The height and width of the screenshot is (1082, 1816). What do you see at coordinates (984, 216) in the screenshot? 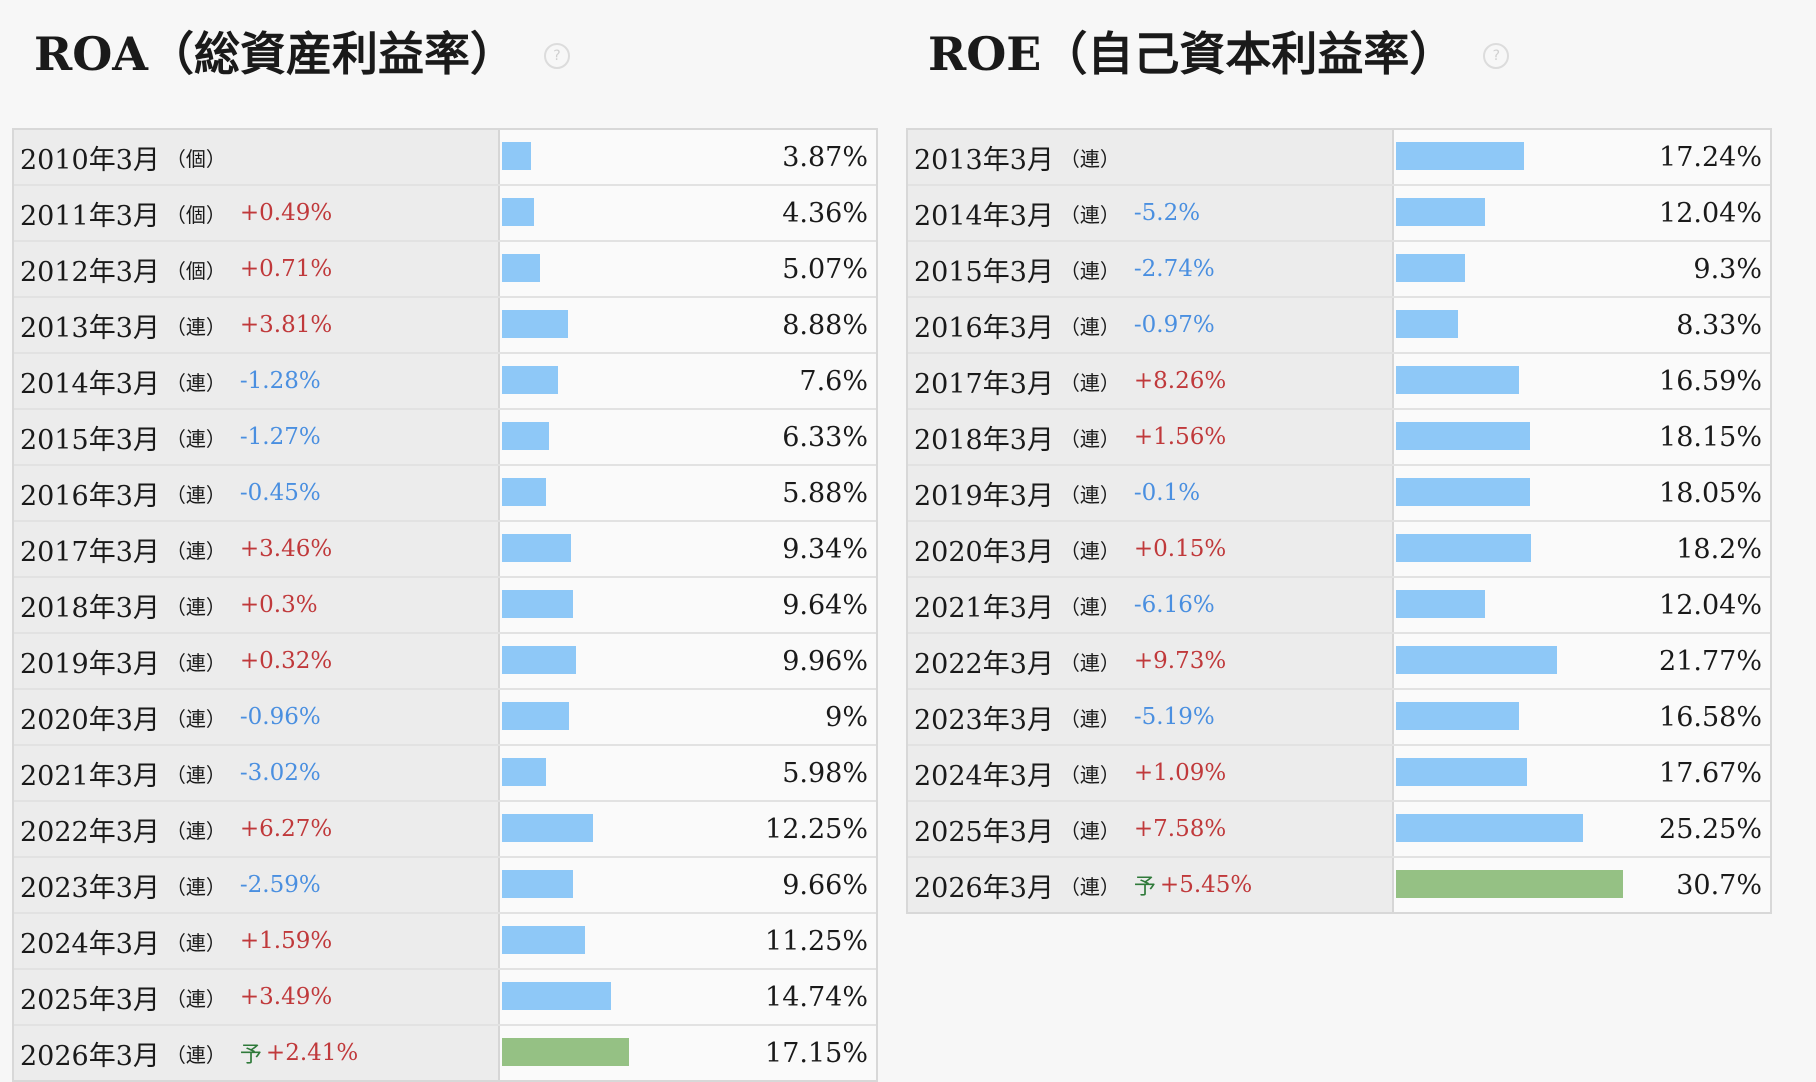
I see `period-label: 2014年3月` at bounding box center [984, 216].